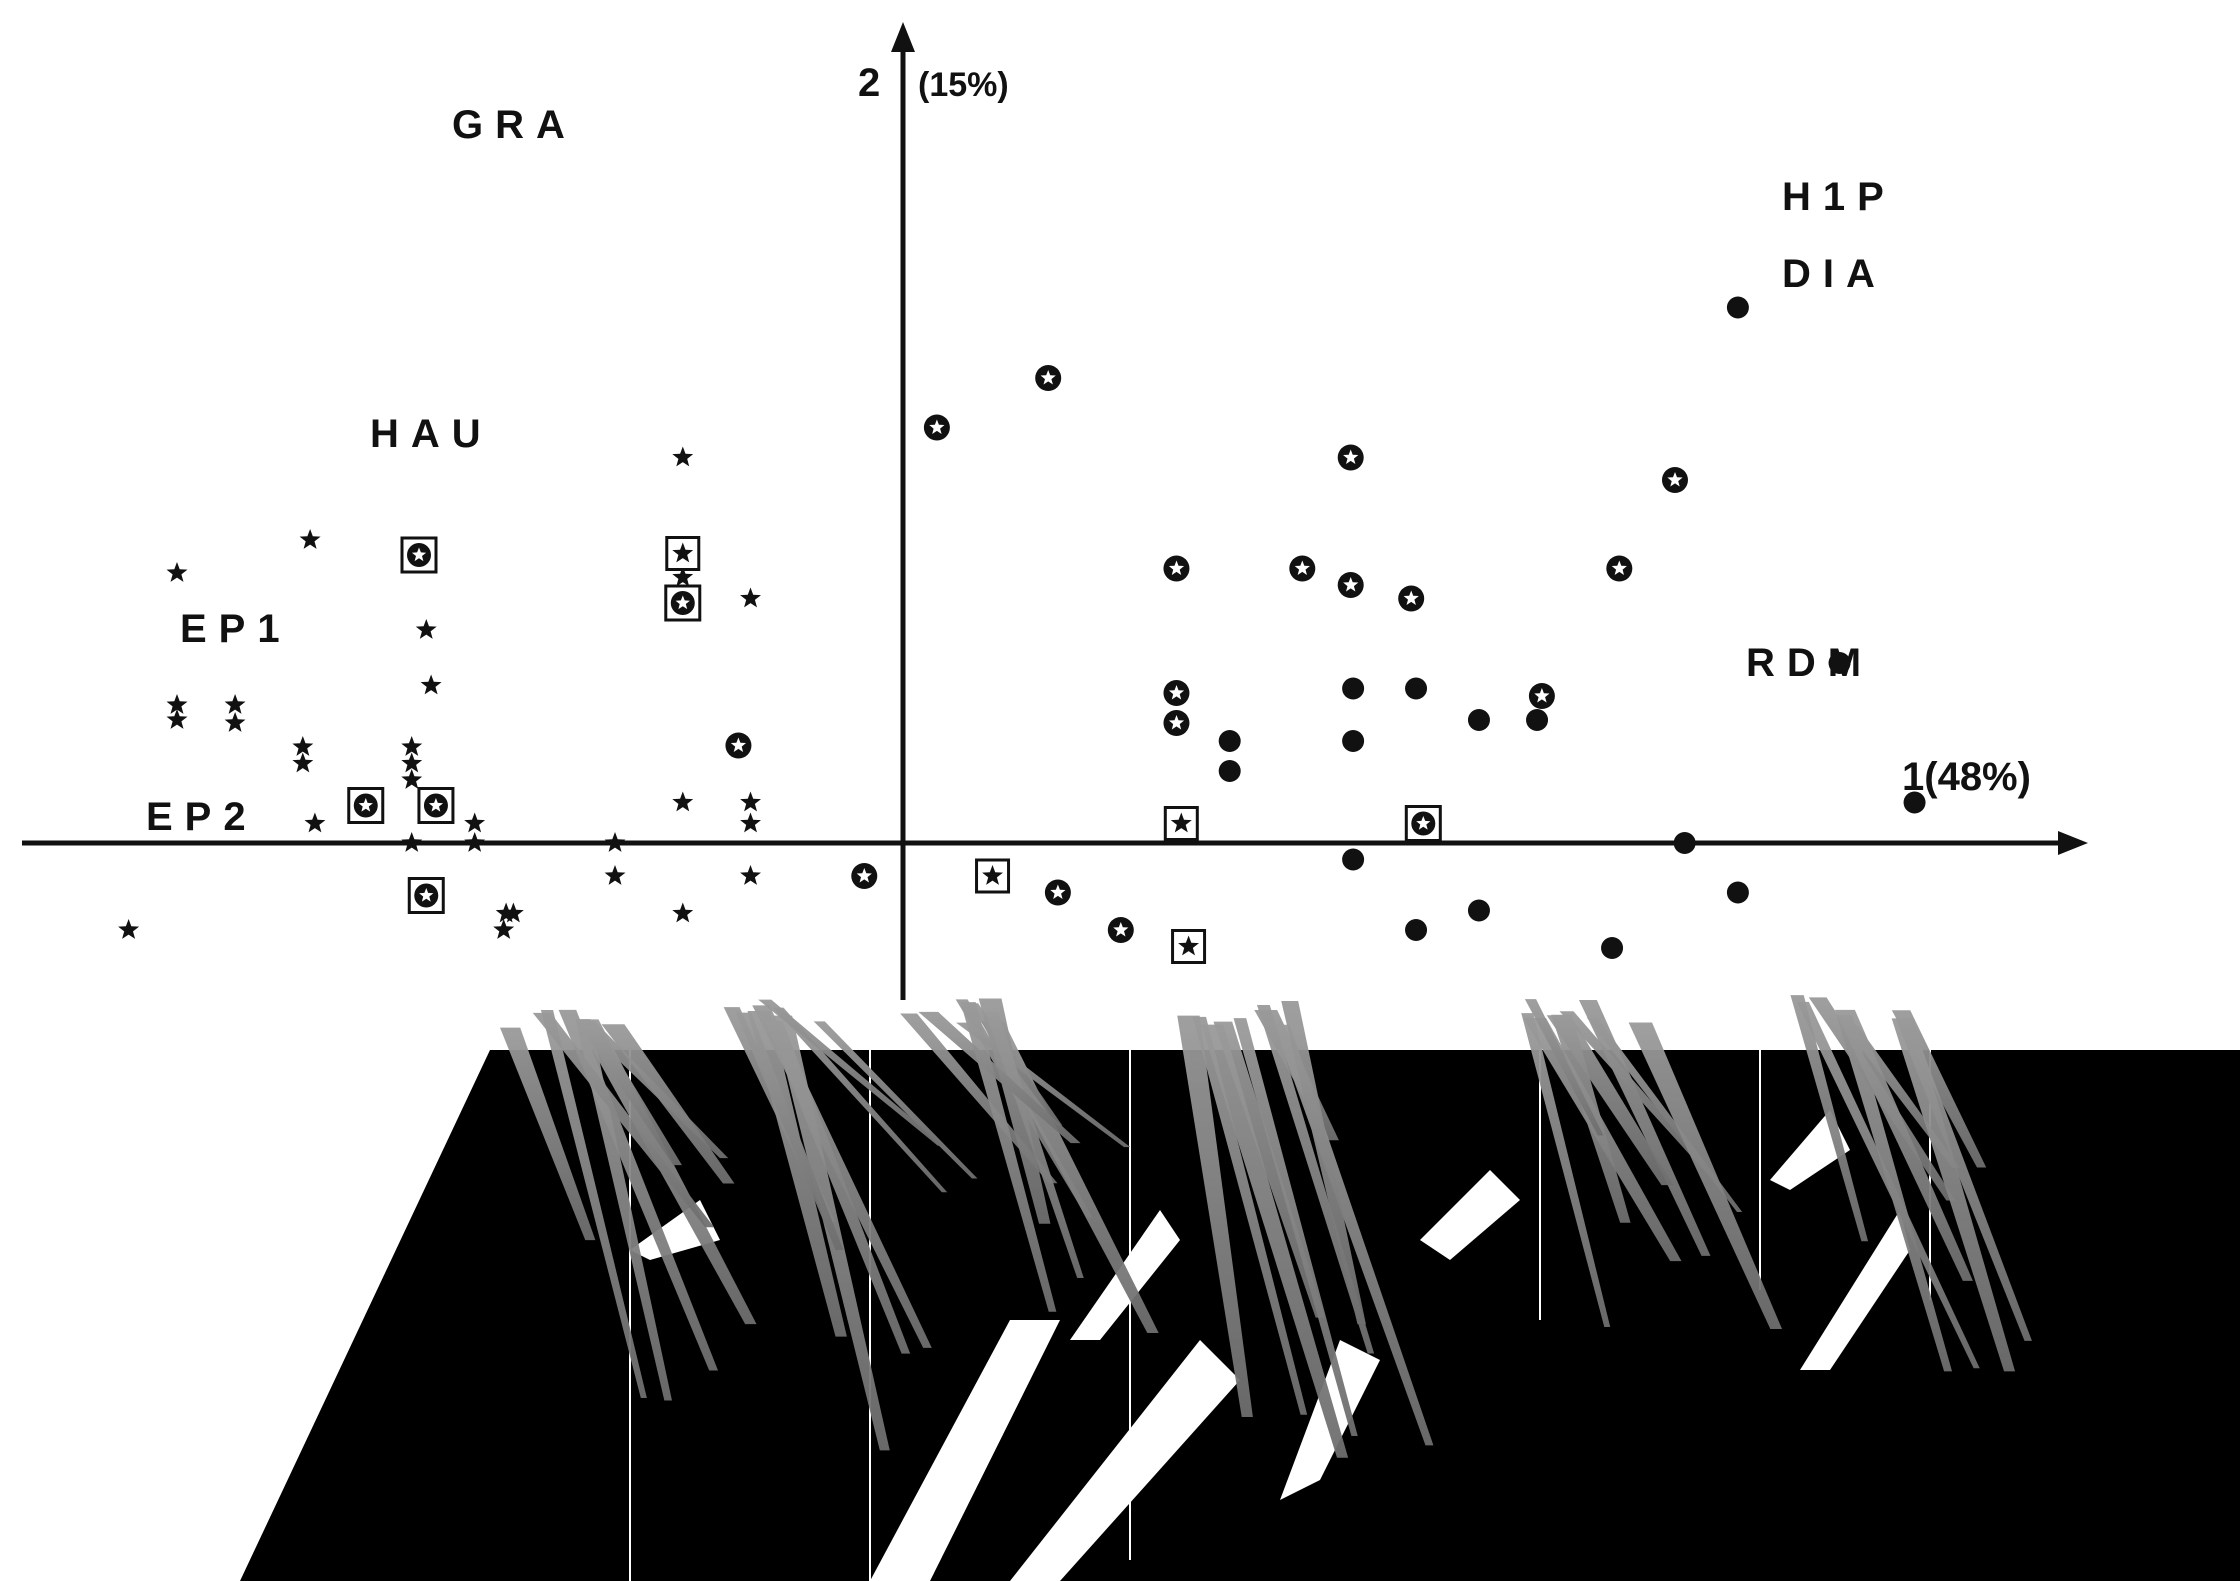 The image size is (2240, 1581). I want to click on y-axis-number: 2, so click(869, 83).